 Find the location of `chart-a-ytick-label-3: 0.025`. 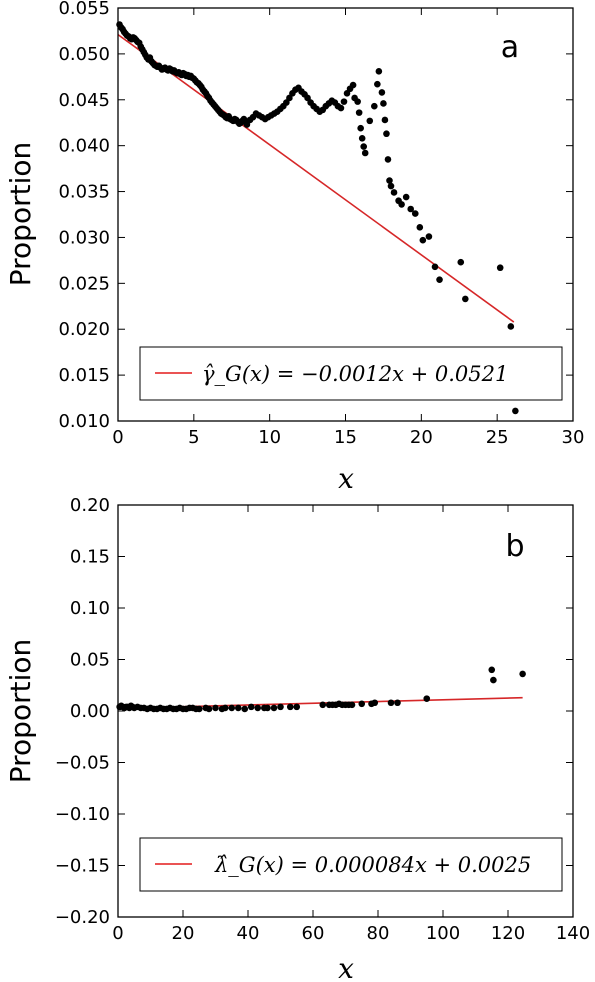

chart-a-ytick-label-3: 0.025 is located at coordinates (84, 283).